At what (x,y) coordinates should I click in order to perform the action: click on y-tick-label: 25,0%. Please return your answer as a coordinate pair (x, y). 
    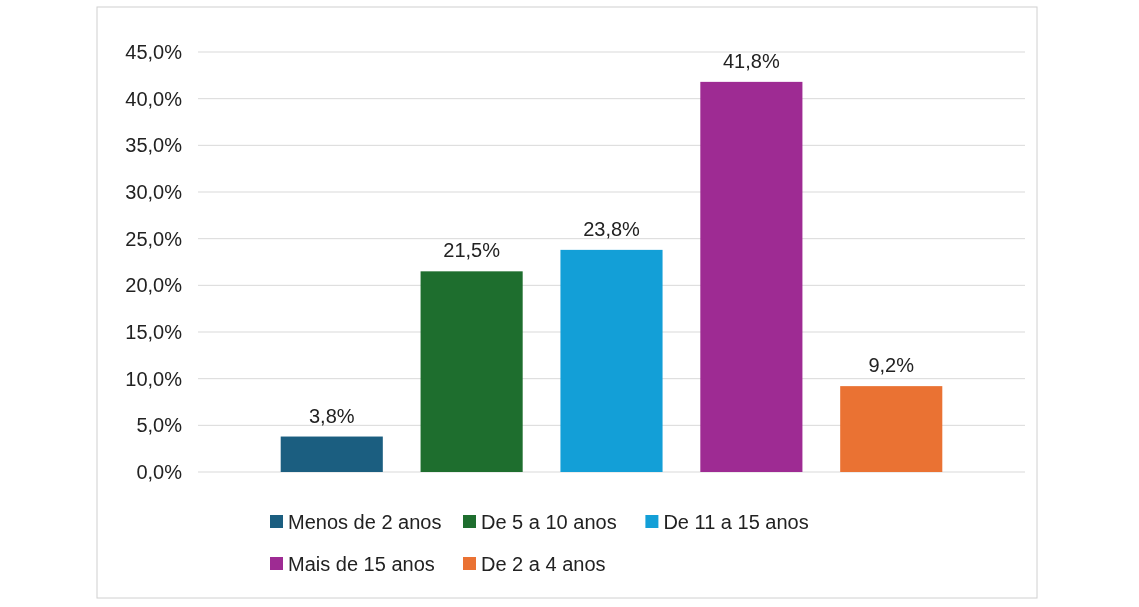
    Looking at the image, I should click on (154, 238).